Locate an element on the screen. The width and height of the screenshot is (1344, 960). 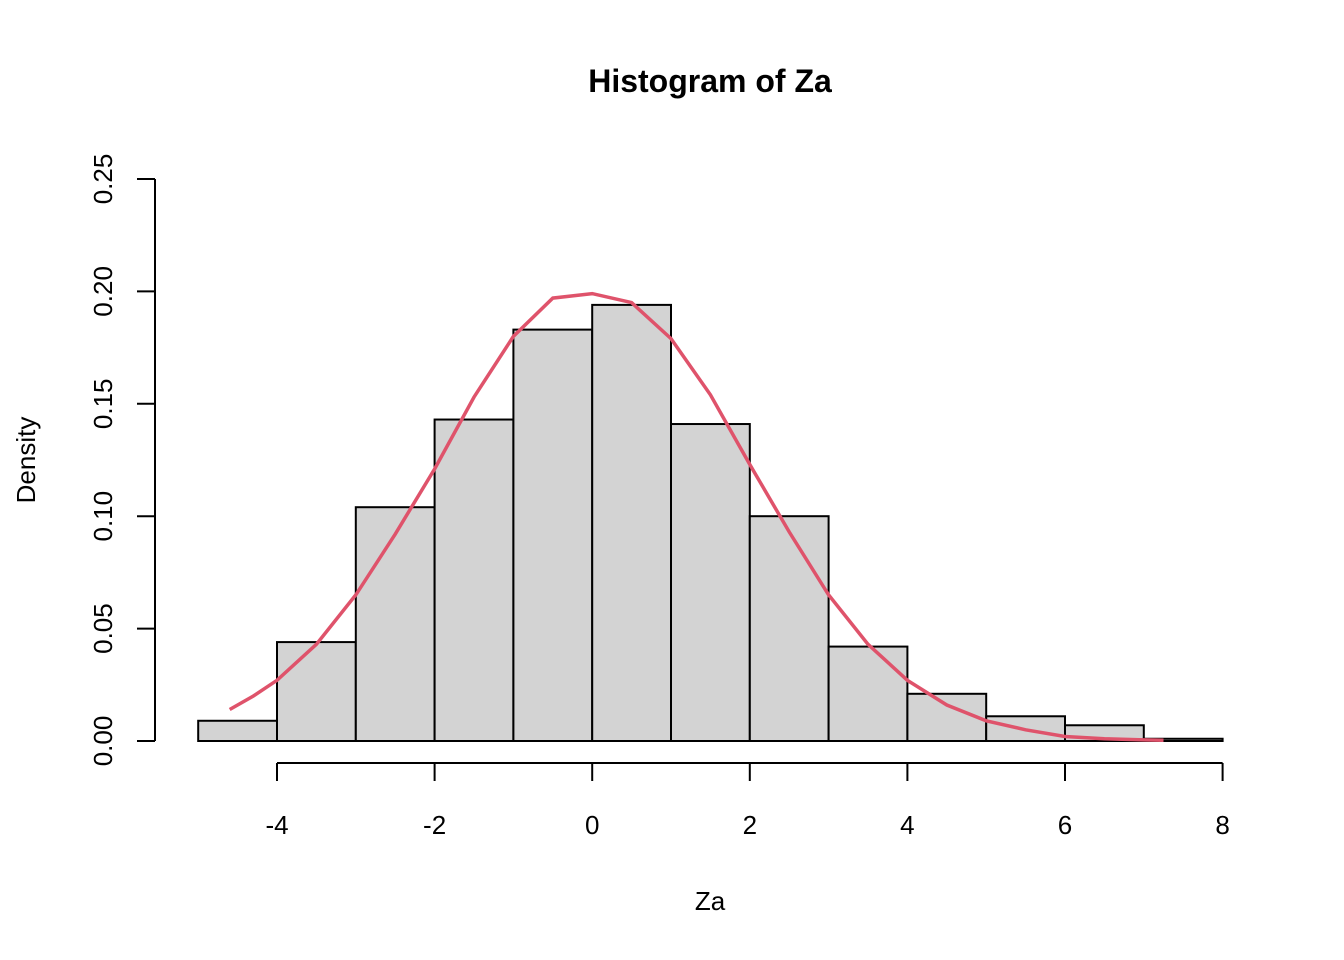
y-tick-label: 0.25 is located at coordinates (103, 179).